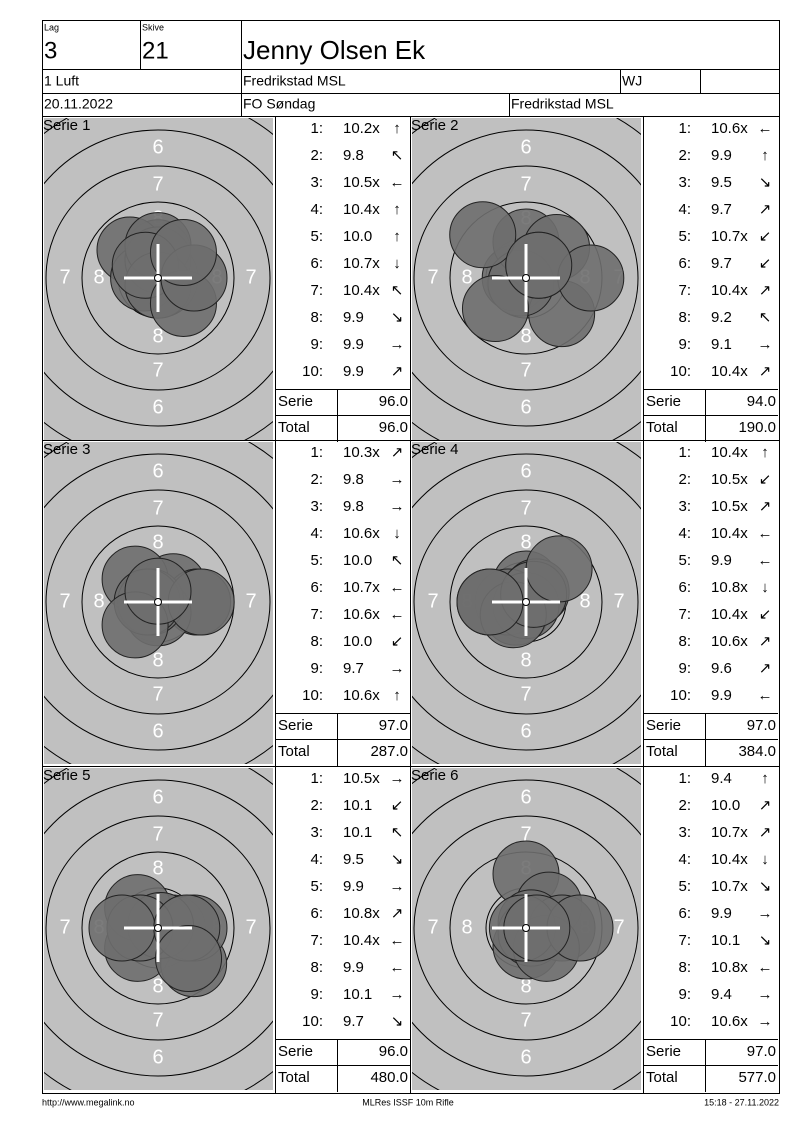  Describe the element at coordinates (78, 104) in the screenshot. I see `date: 20.11.2022` at that location.